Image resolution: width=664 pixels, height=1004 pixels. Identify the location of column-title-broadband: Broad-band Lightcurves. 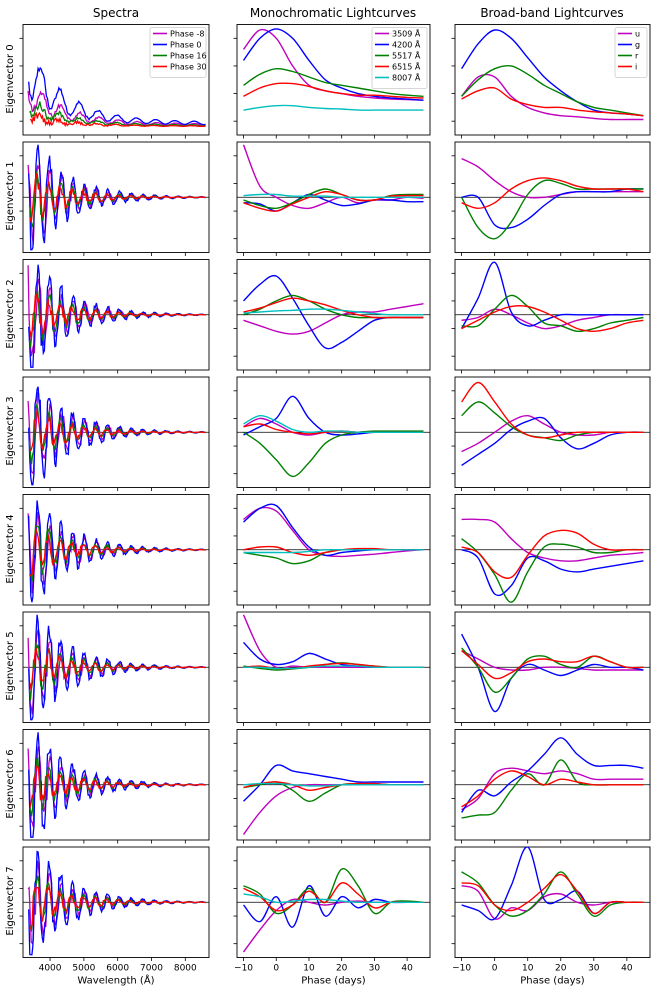
(551, 13).